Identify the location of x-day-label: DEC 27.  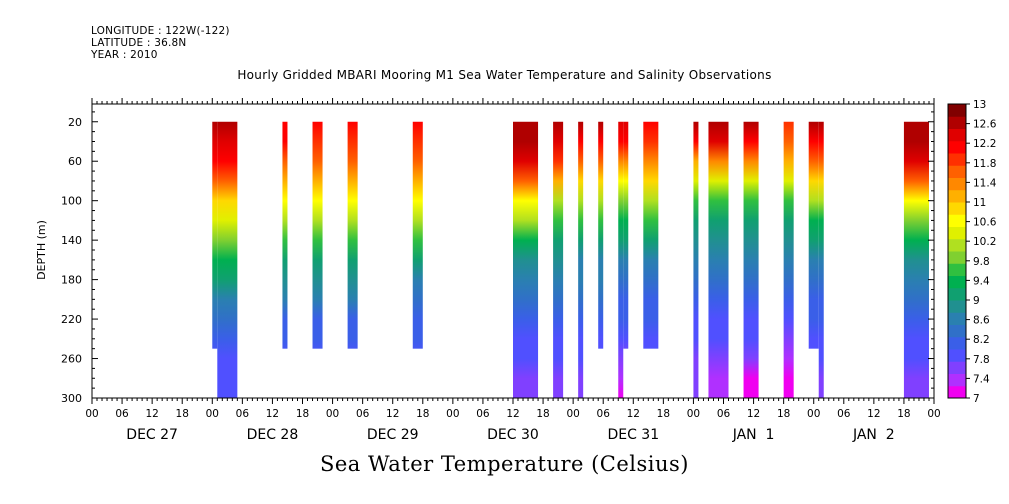
(152, 435).